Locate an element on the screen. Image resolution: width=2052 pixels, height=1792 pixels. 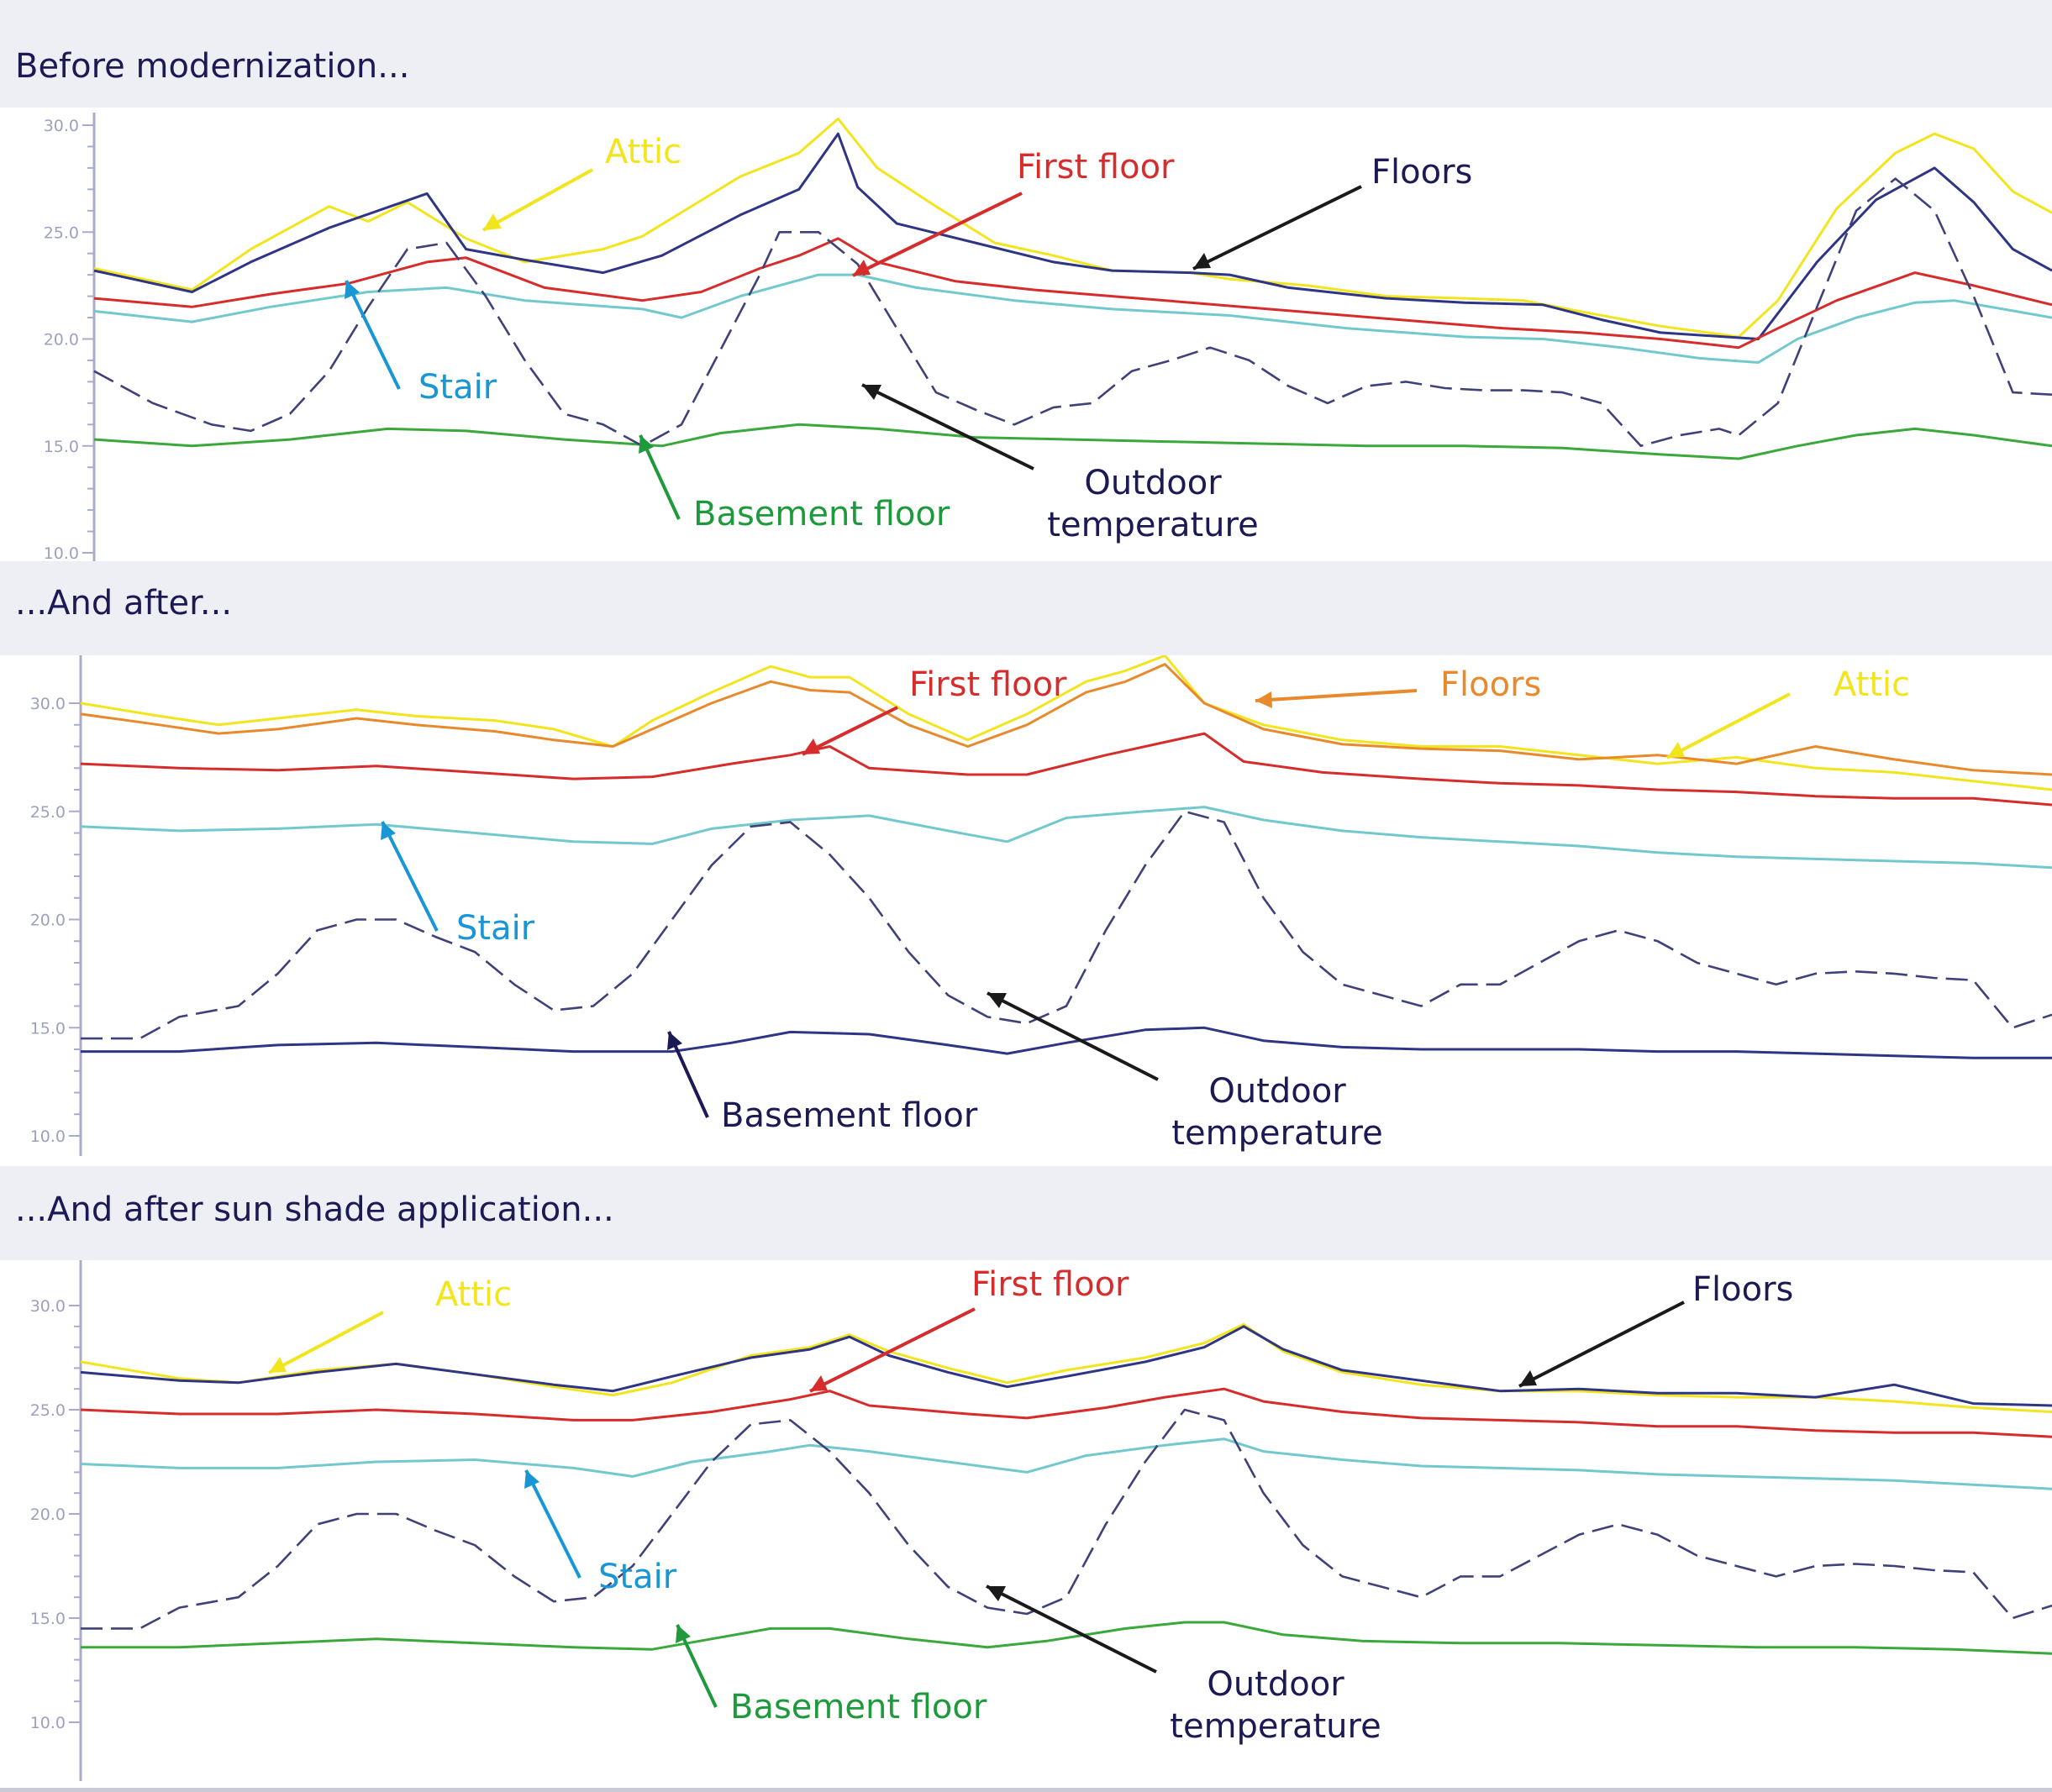
p1-floors-arrow is located at coordinates (1277, 228).